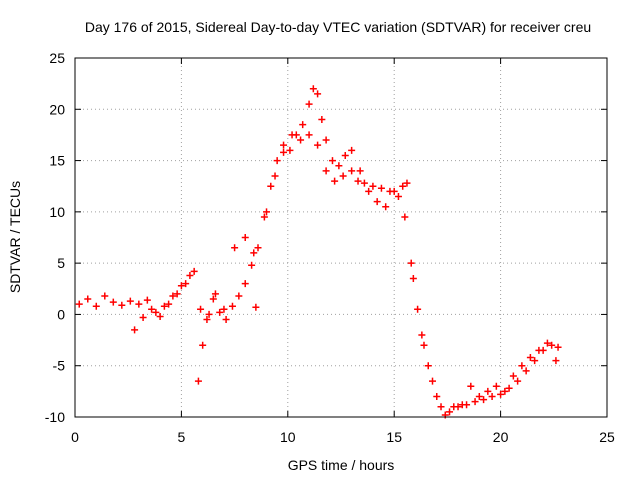  What do you see at coordinates (61, 263) in the screenshot?
I see `y-tick-label: 5` at bounding box center [61, 263].